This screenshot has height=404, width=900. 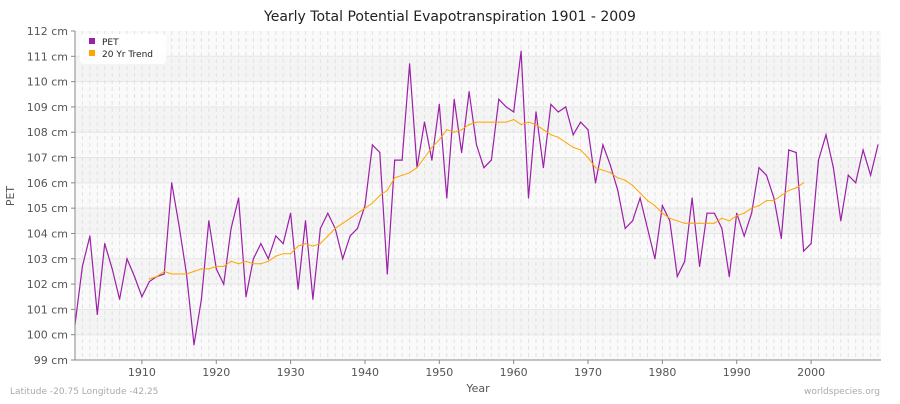 What do you see at coordinates (439, 372) in the screenshot?
I see `x-tick-label: 1950` at bounding box center [439, 372].